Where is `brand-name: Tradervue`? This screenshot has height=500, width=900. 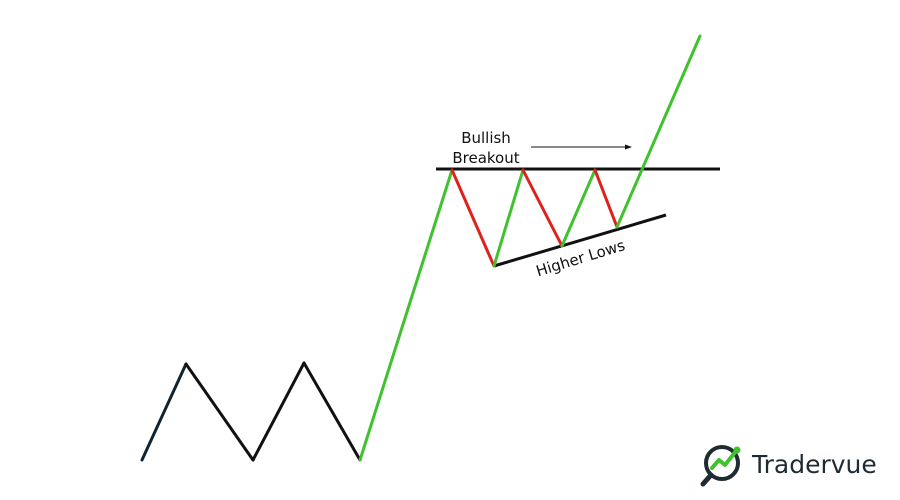
brand-name: Tradervue is located at coordinates (814, 464).